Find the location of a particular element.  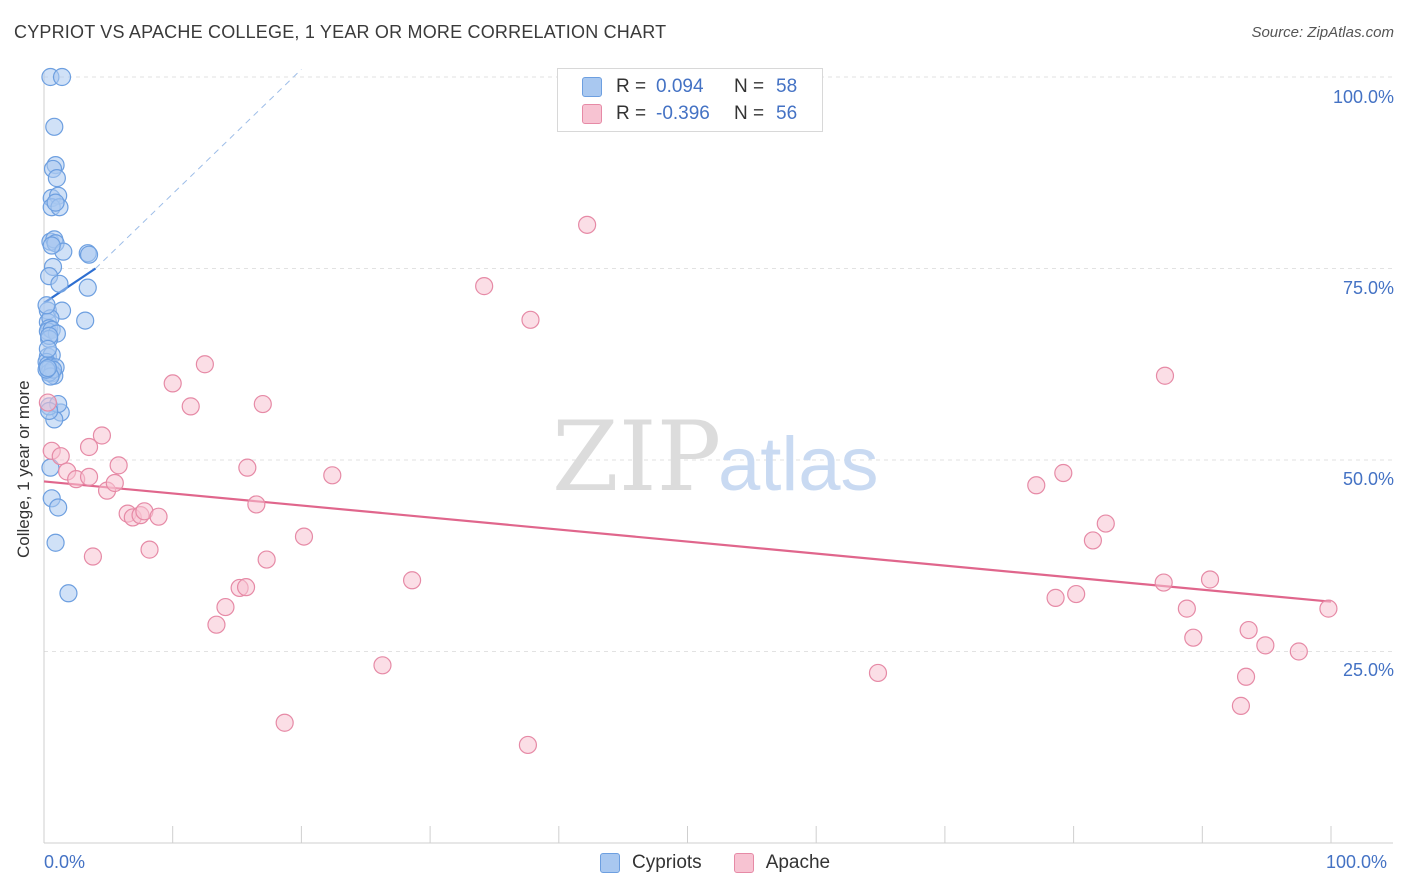

n-value: 56 is located at coordinates (787, 113).